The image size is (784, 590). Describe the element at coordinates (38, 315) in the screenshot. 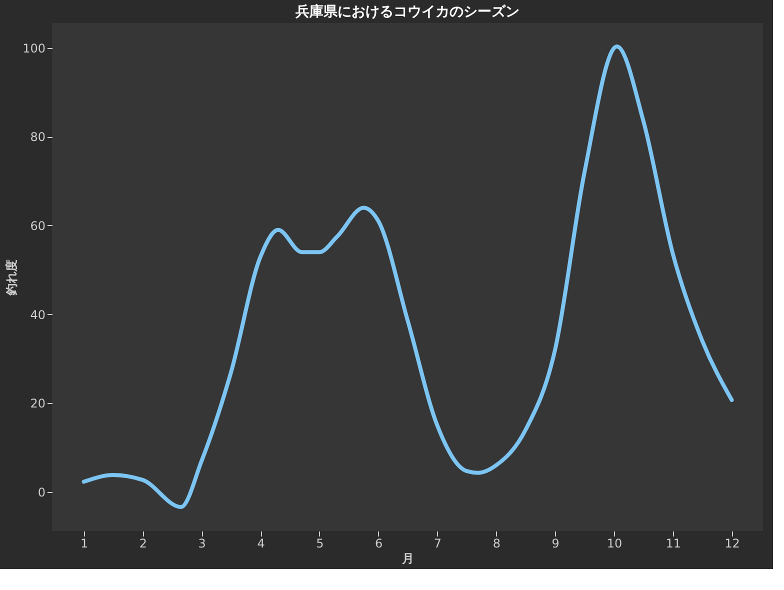

I see `y-tick-label: 40` at that location.